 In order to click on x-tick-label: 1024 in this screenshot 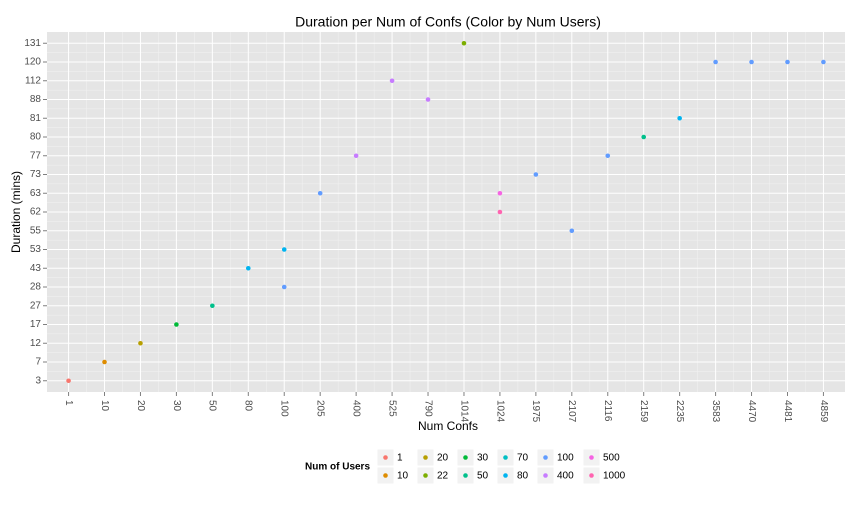, I will do `click(499, 411)`.